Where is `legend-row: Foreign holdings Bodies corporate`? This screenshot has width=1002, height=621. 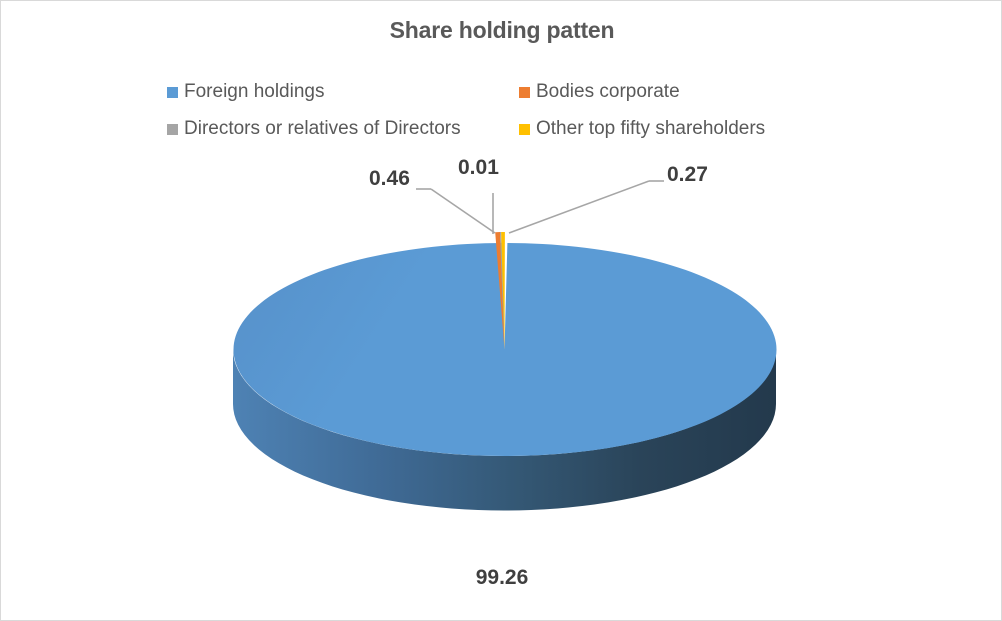
legend-row: Foreign holdings Bodies corporate is located at coordinates (487, 91).